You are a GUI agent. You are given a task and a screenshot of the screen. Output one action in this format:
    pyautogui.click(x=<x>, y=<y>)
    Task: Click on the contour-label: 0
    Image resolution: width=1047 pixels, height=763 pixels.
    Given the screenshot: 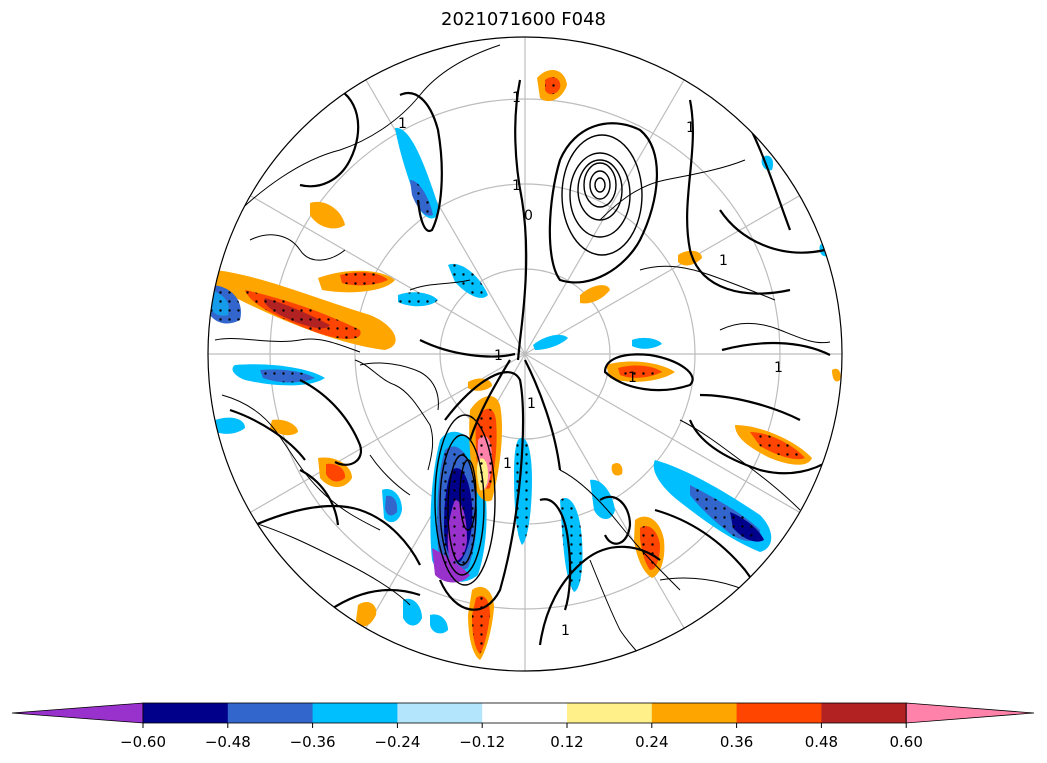 What is the action you would take?
    pyautogui.click(x=528, y=216)
    